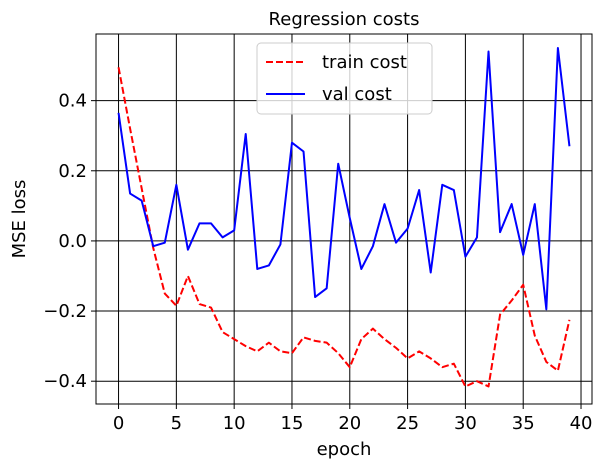  Describe the element at coordinates (118, 423) in the screenshot. I see `x-tick-label: 0` at that location.